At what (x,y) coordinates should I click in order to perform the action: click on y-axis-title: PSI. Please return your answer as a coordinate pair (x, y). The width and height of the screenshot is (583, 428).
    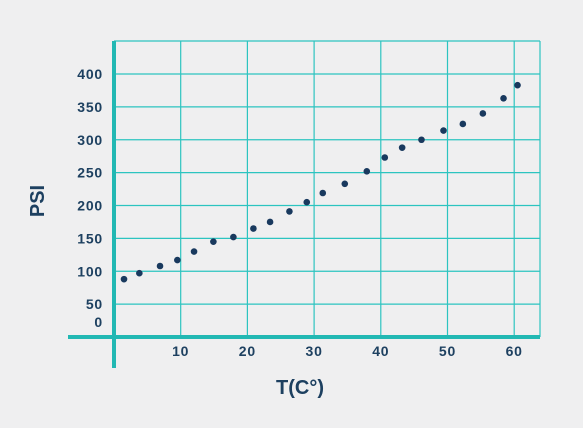
    Looking at the image, I should click on (38, 201).